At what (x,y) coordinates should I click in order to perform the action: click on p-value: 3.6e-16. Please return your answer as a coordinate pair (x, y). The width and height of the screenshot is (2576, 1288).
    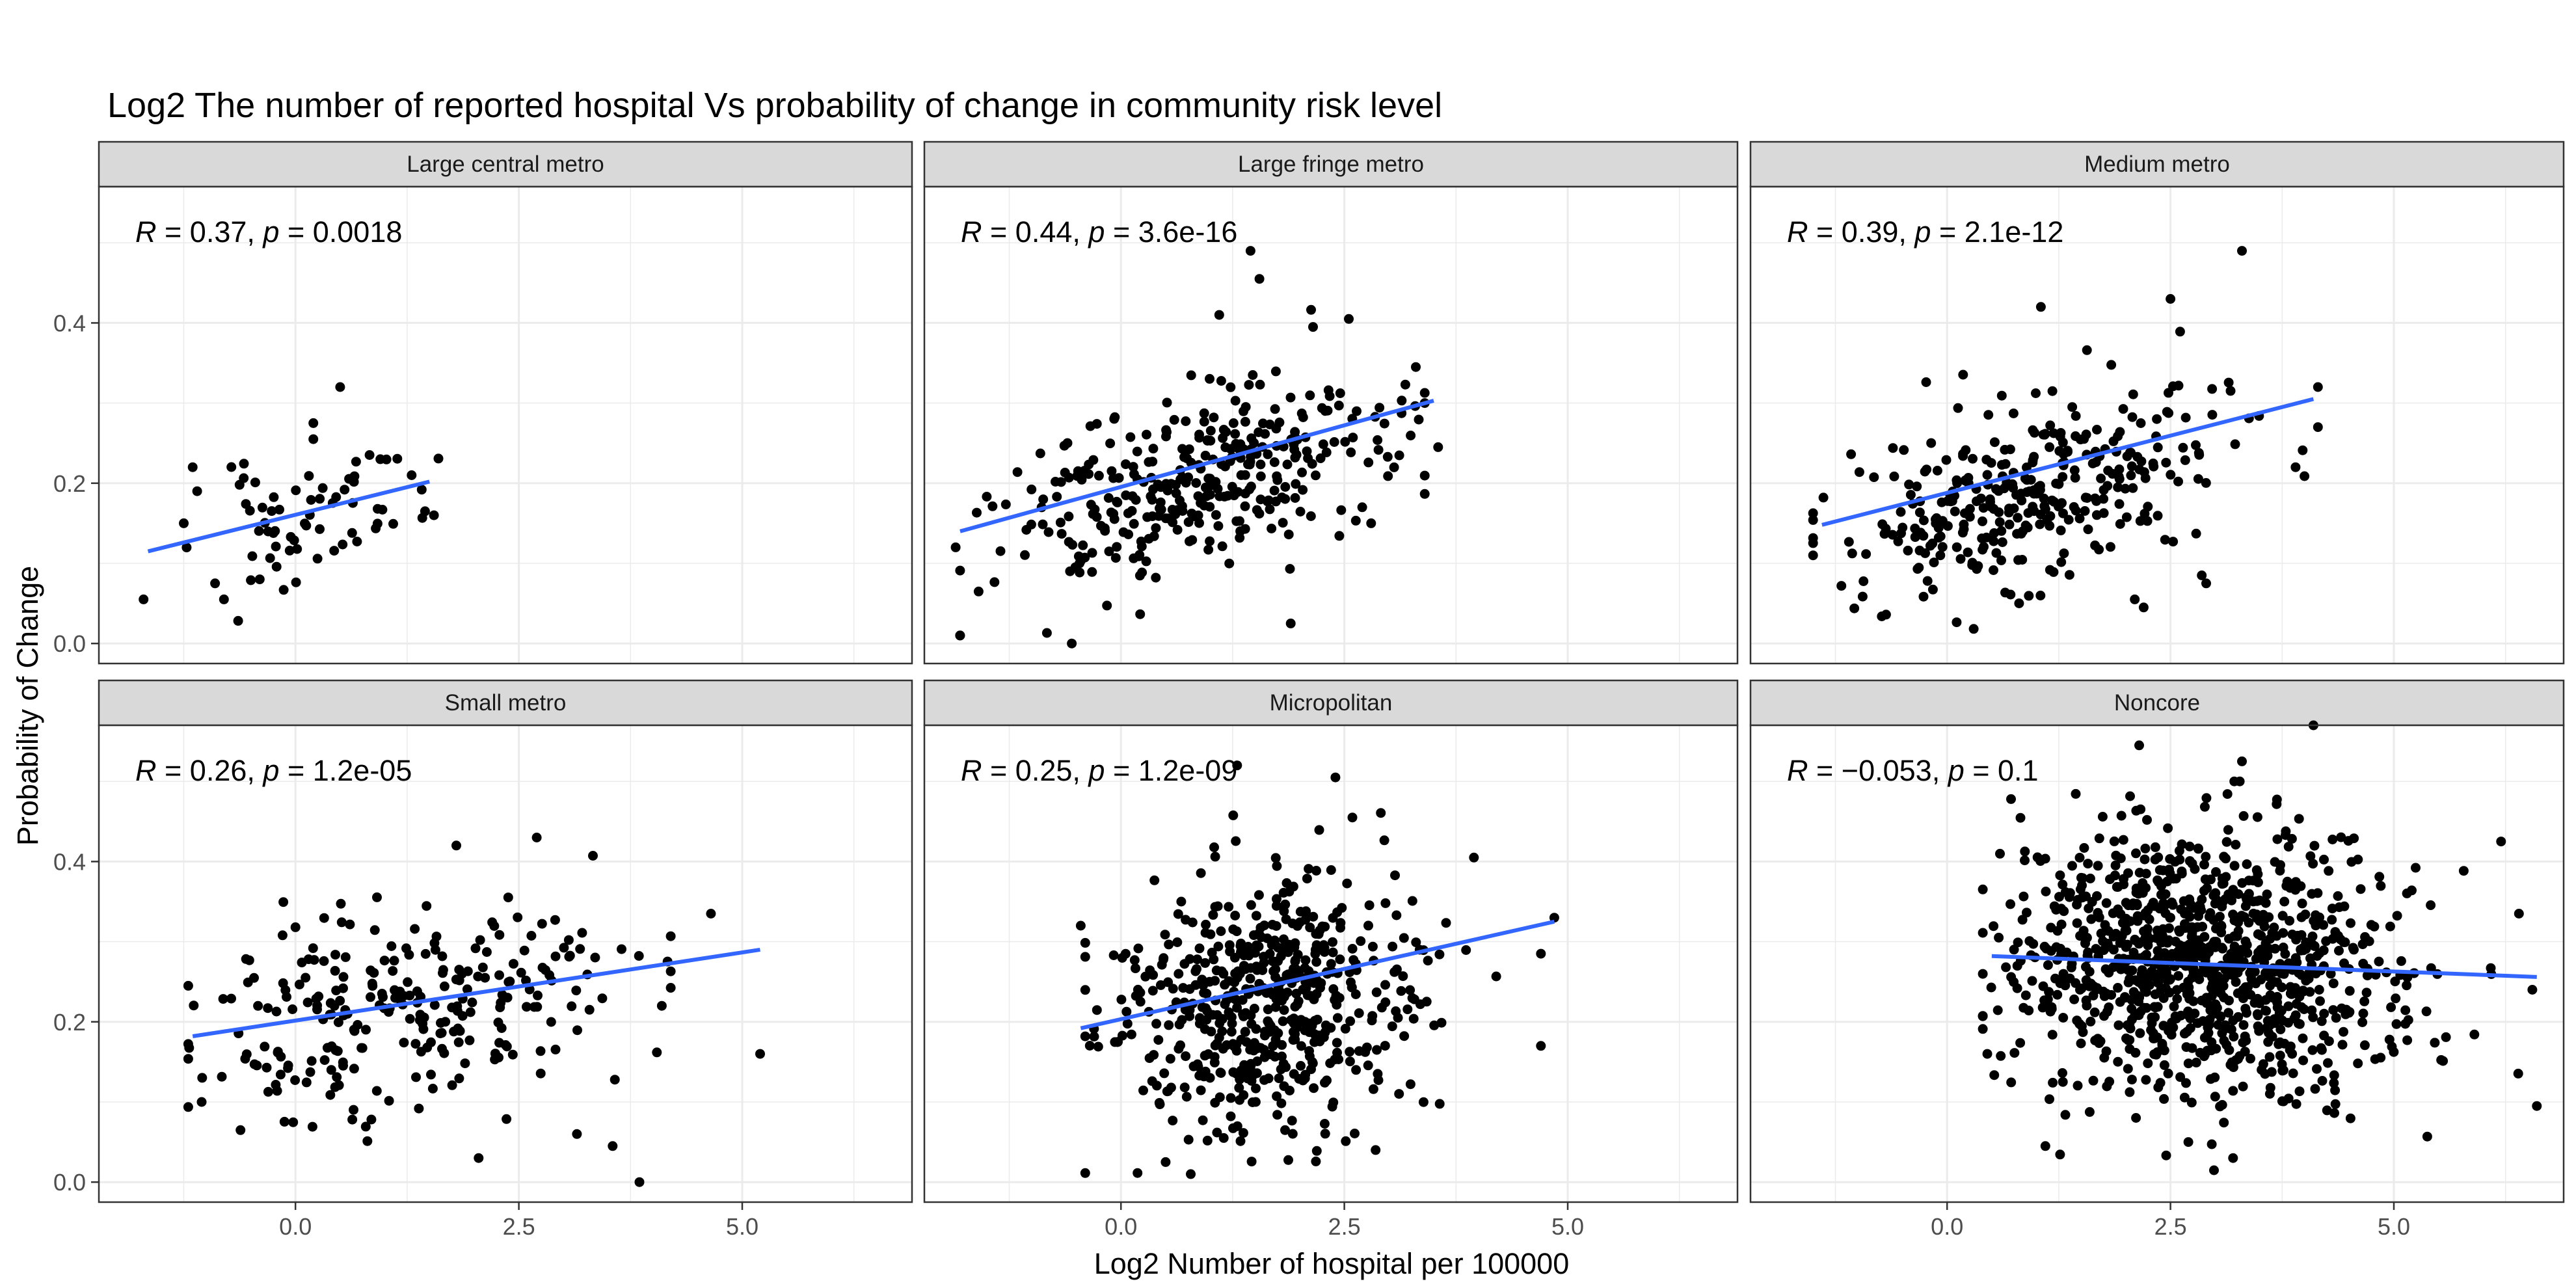
    Looking at the image, I should click on (1188, 231).